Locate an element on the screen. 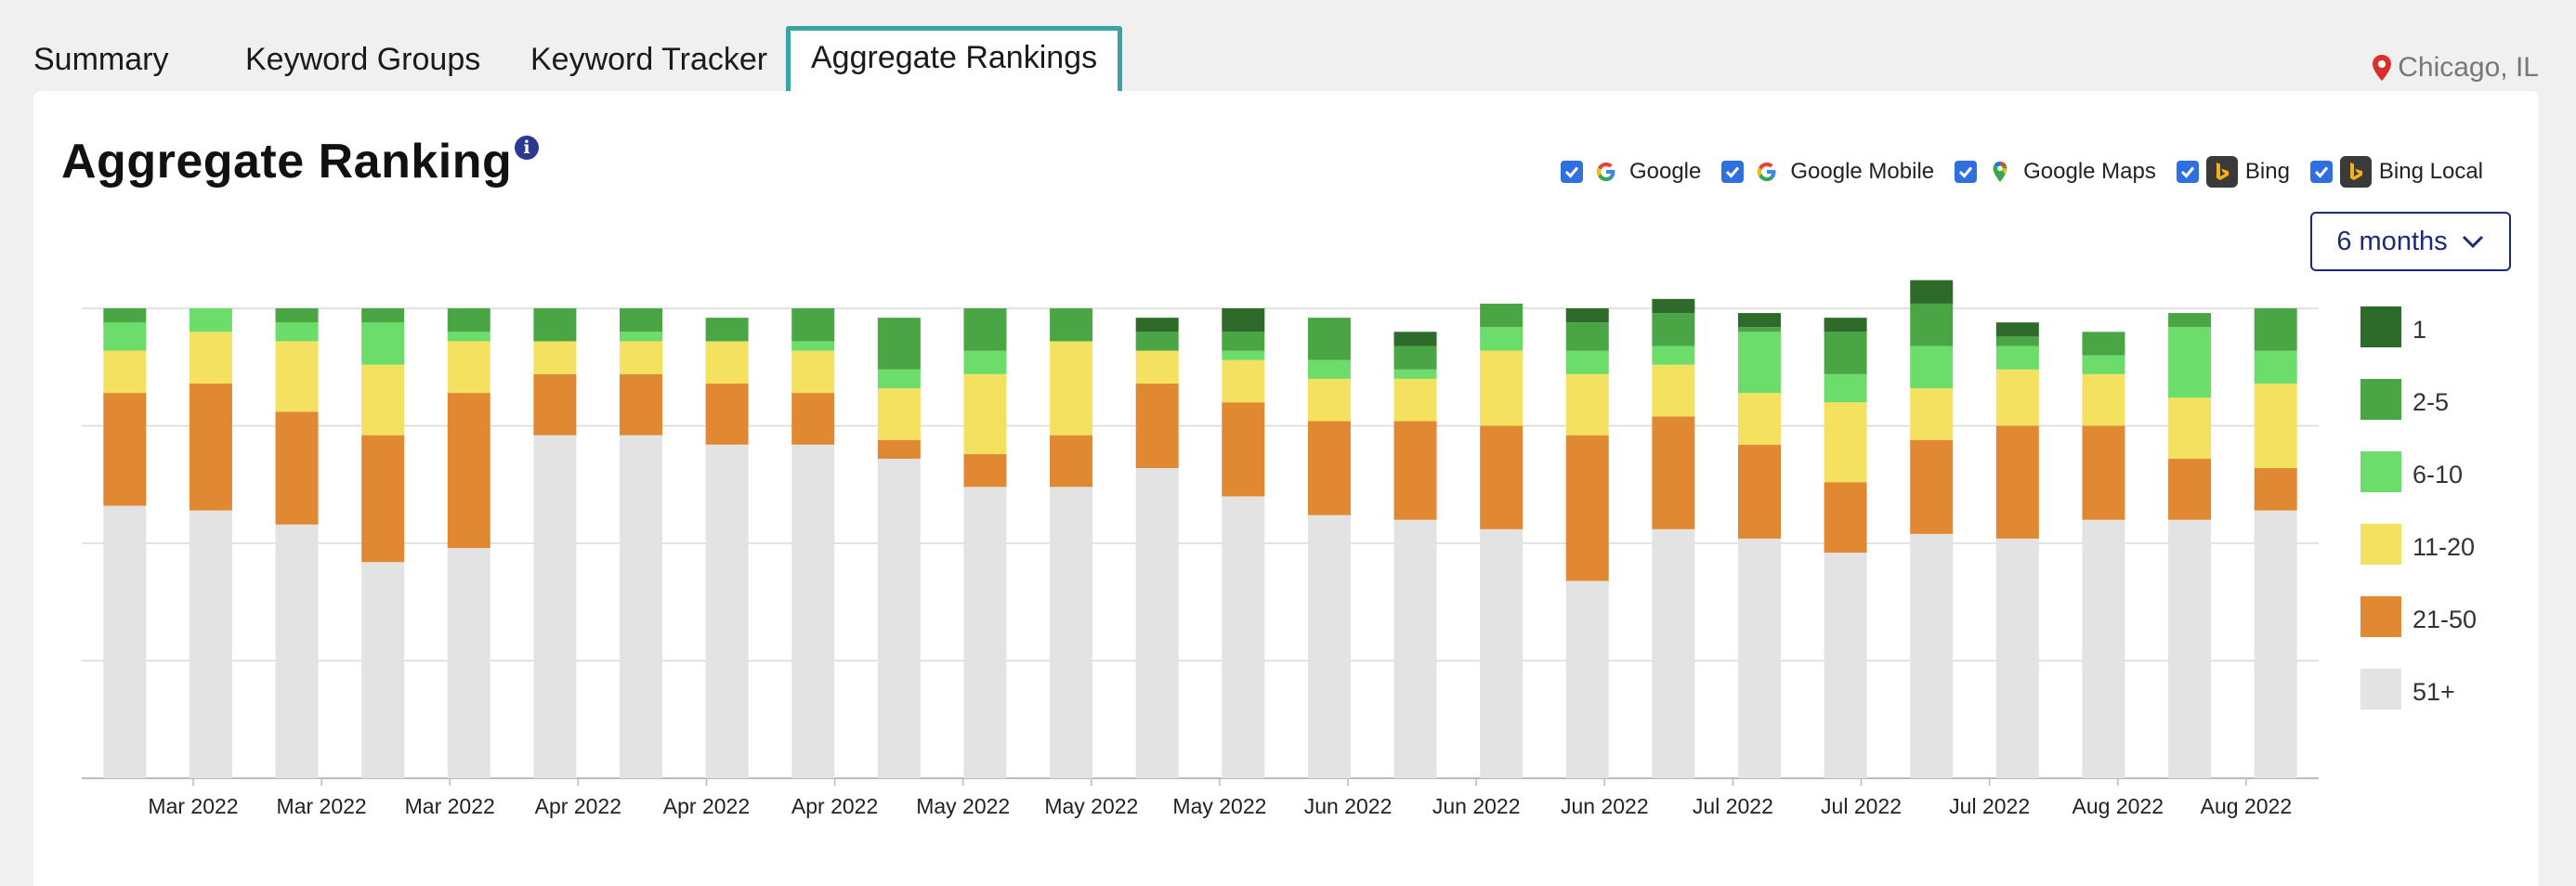  tab-keyword-groups: Keyword Groups is located at coordinates (363, 59).